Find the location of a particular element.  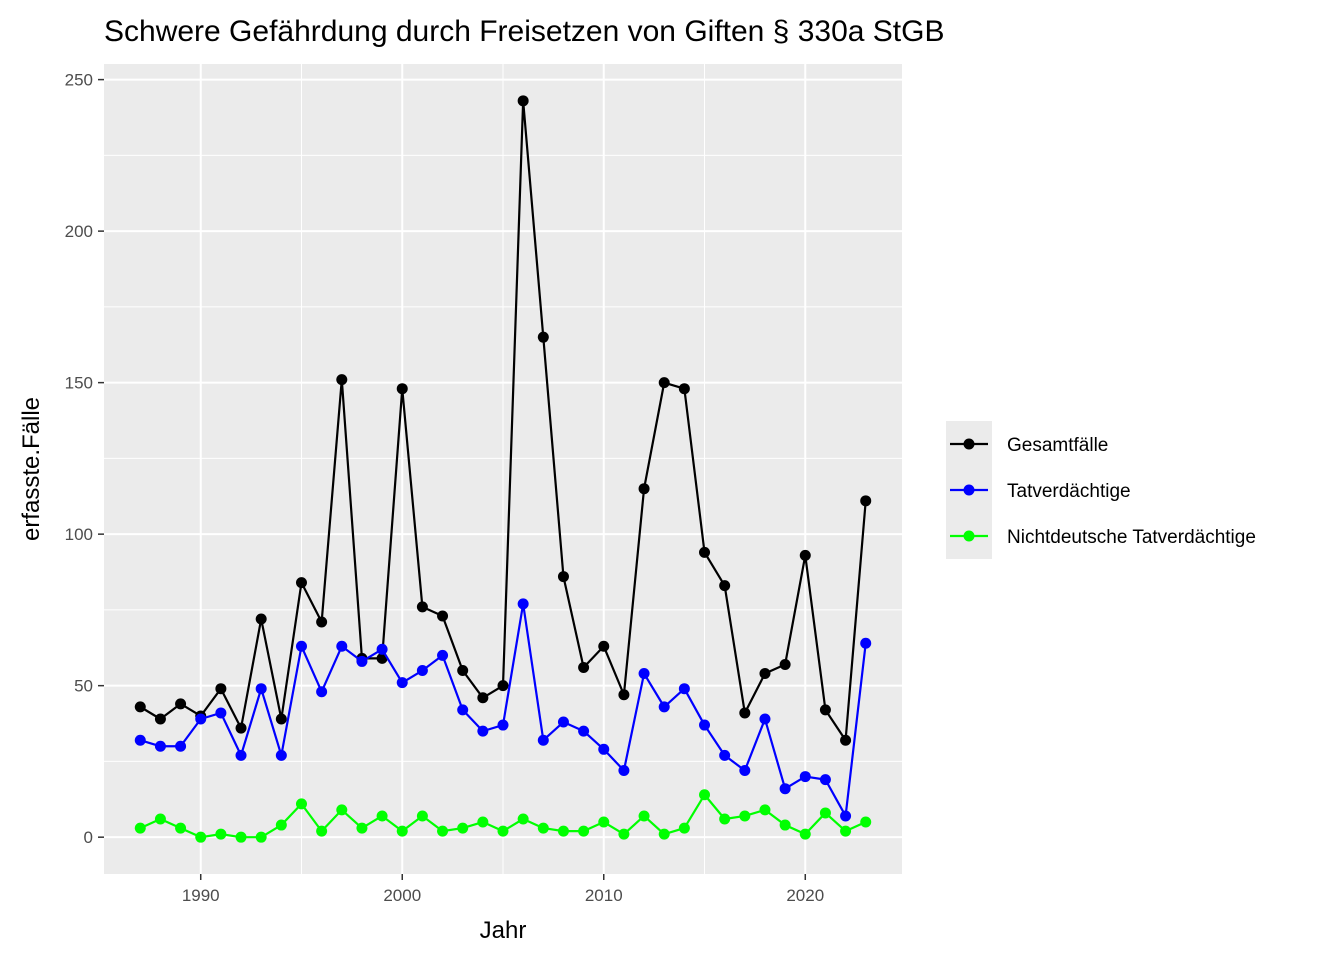

legend-label: Gesamtfälle is located at coordinates (1057, 445).